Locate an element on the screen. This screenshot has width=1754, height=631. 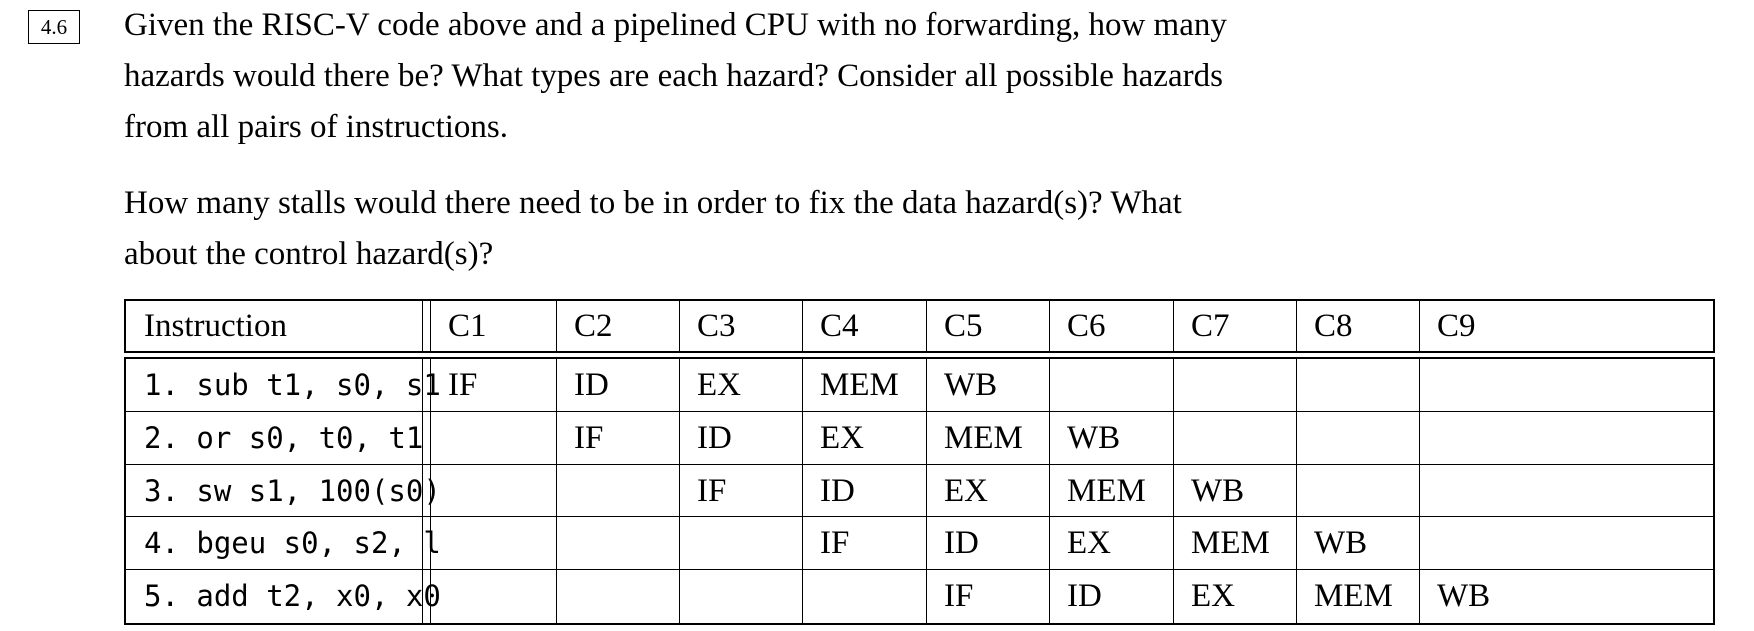
header-cycle: C3 is located at coordinates (716, 326).